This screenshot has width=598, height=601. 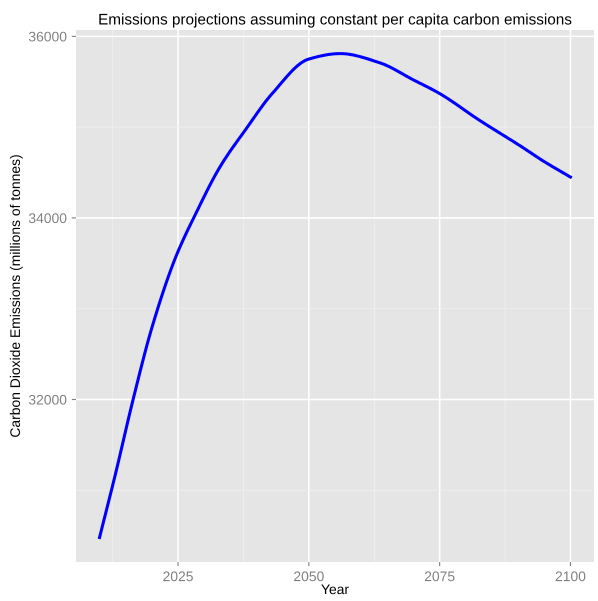 I want to click on chart-title: Emissions projections assuming constant per capita carbon emissions, so click(x=335, y=20).